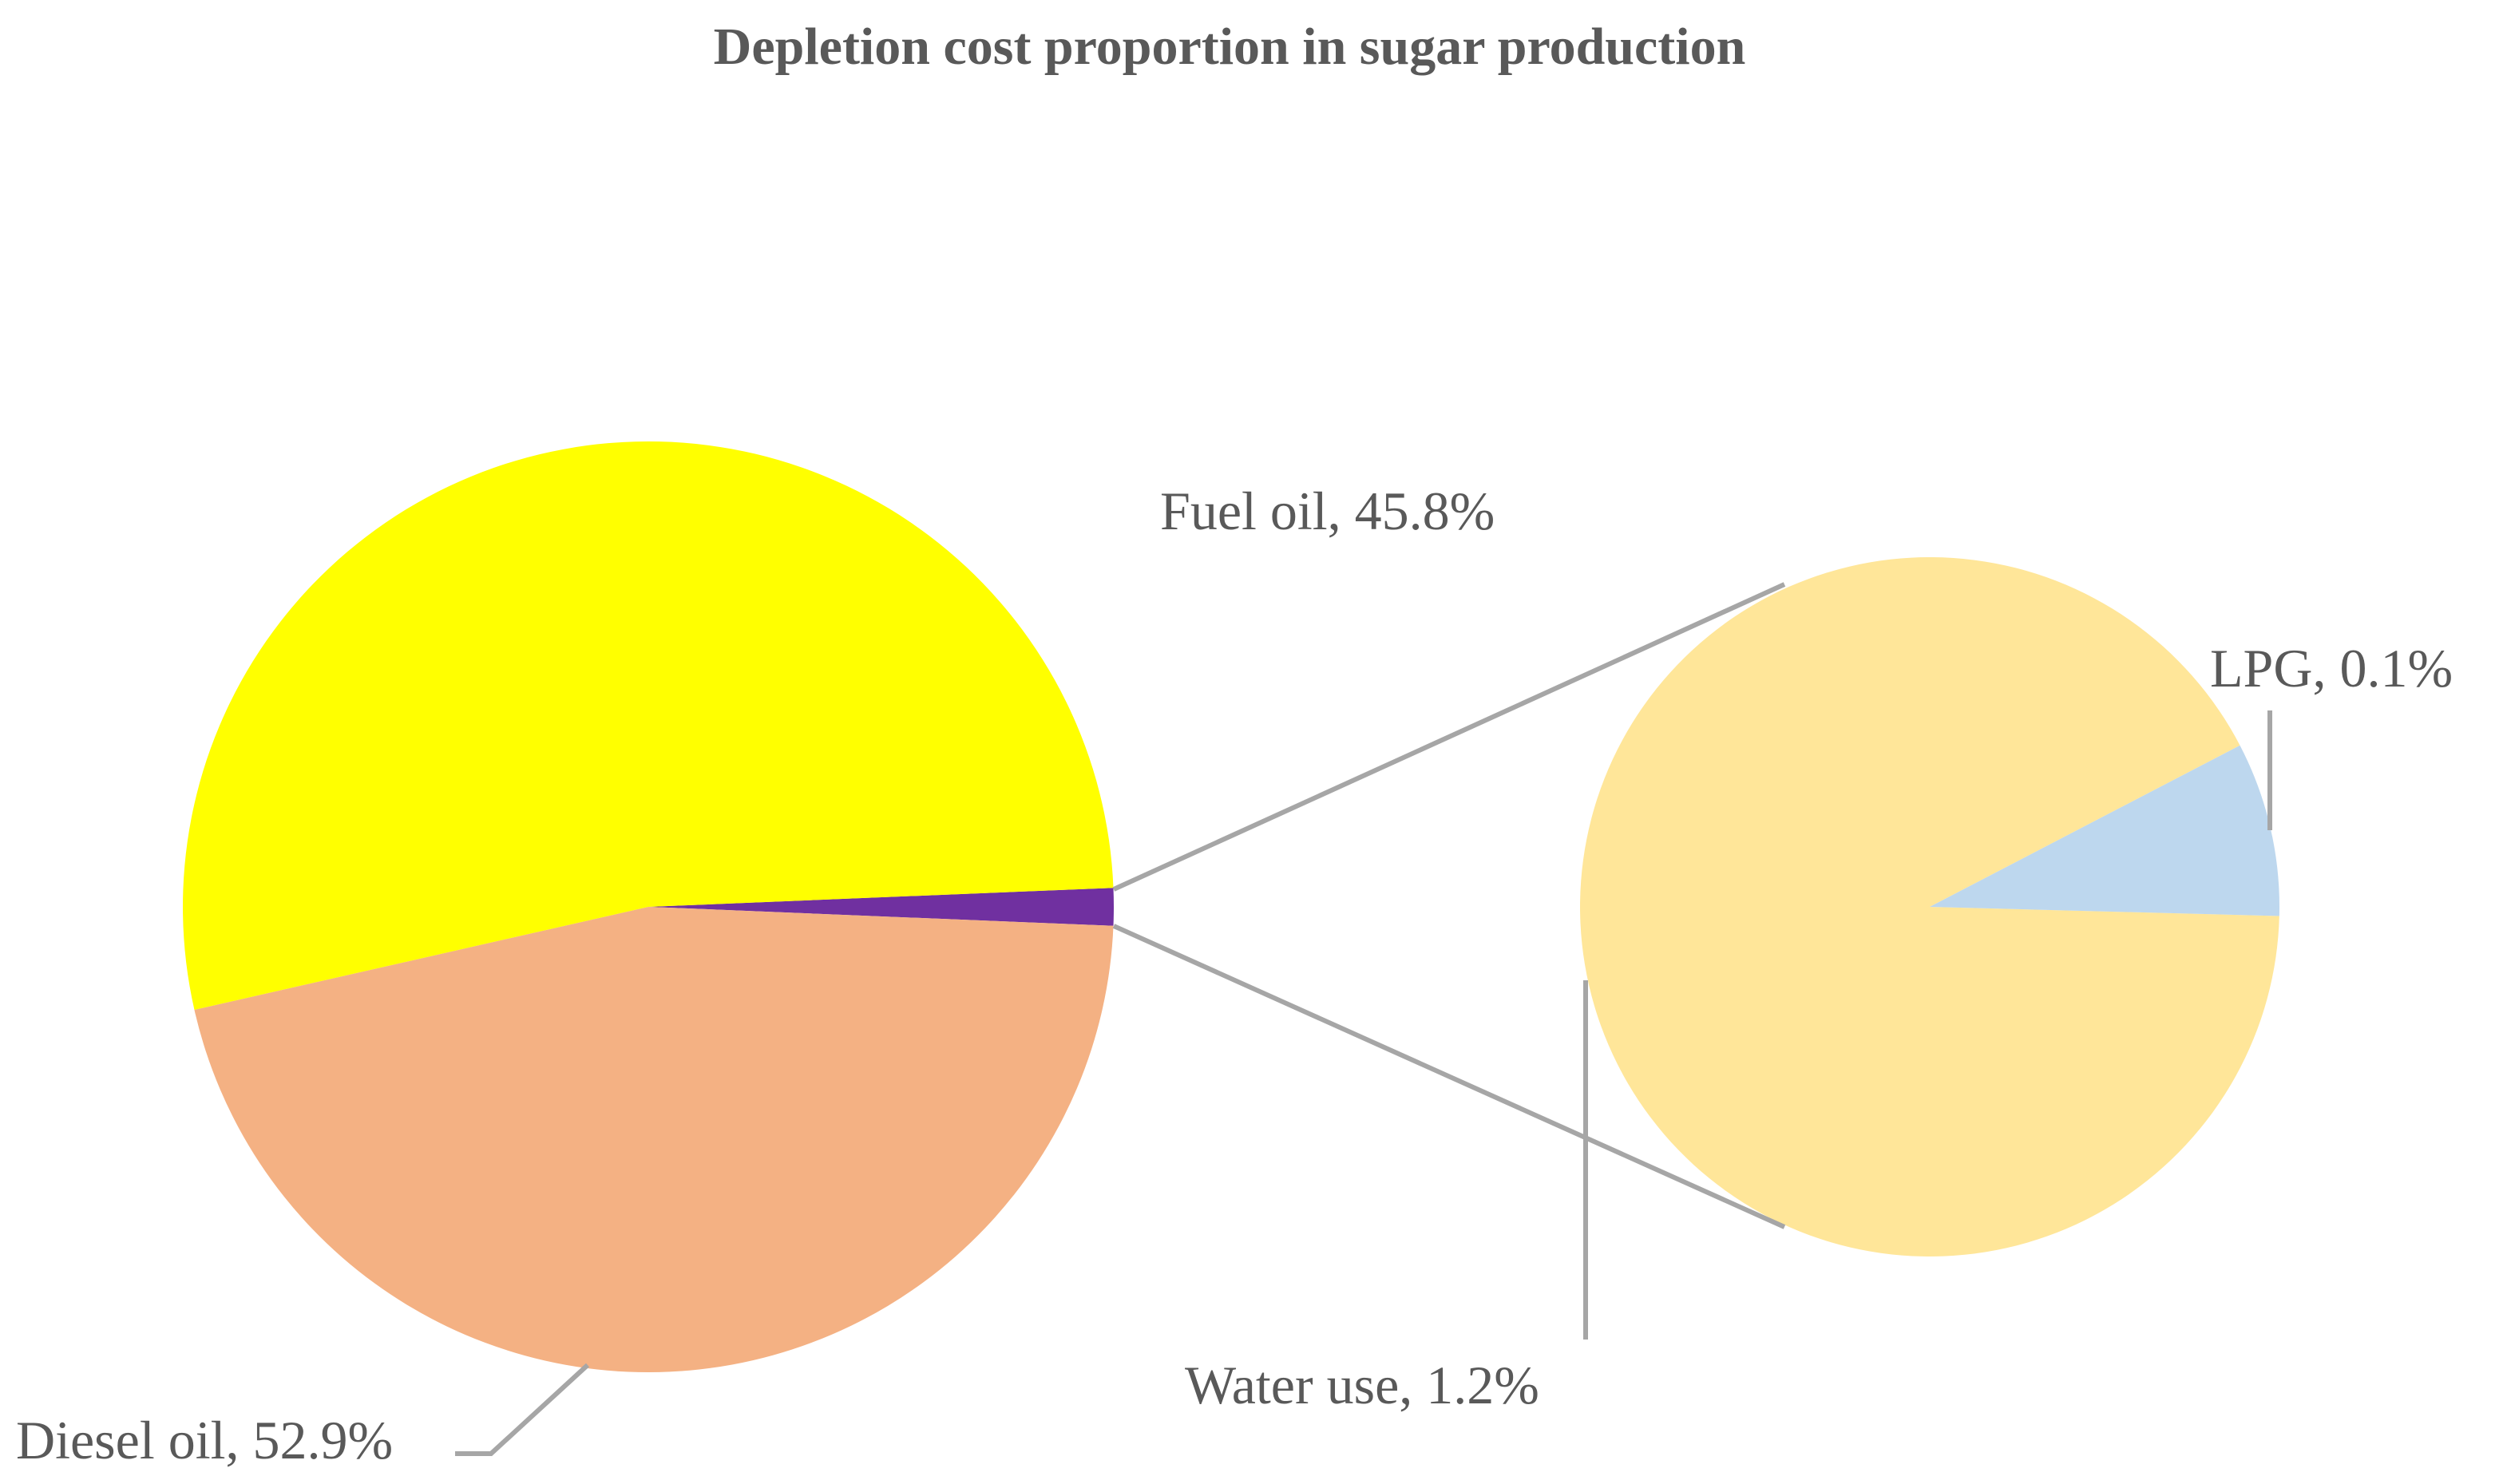 This screenshot has width=2503, height=1484. I want to click on diesel-oil-label: Diesel oil, 52.9%, so click(204, 1440).